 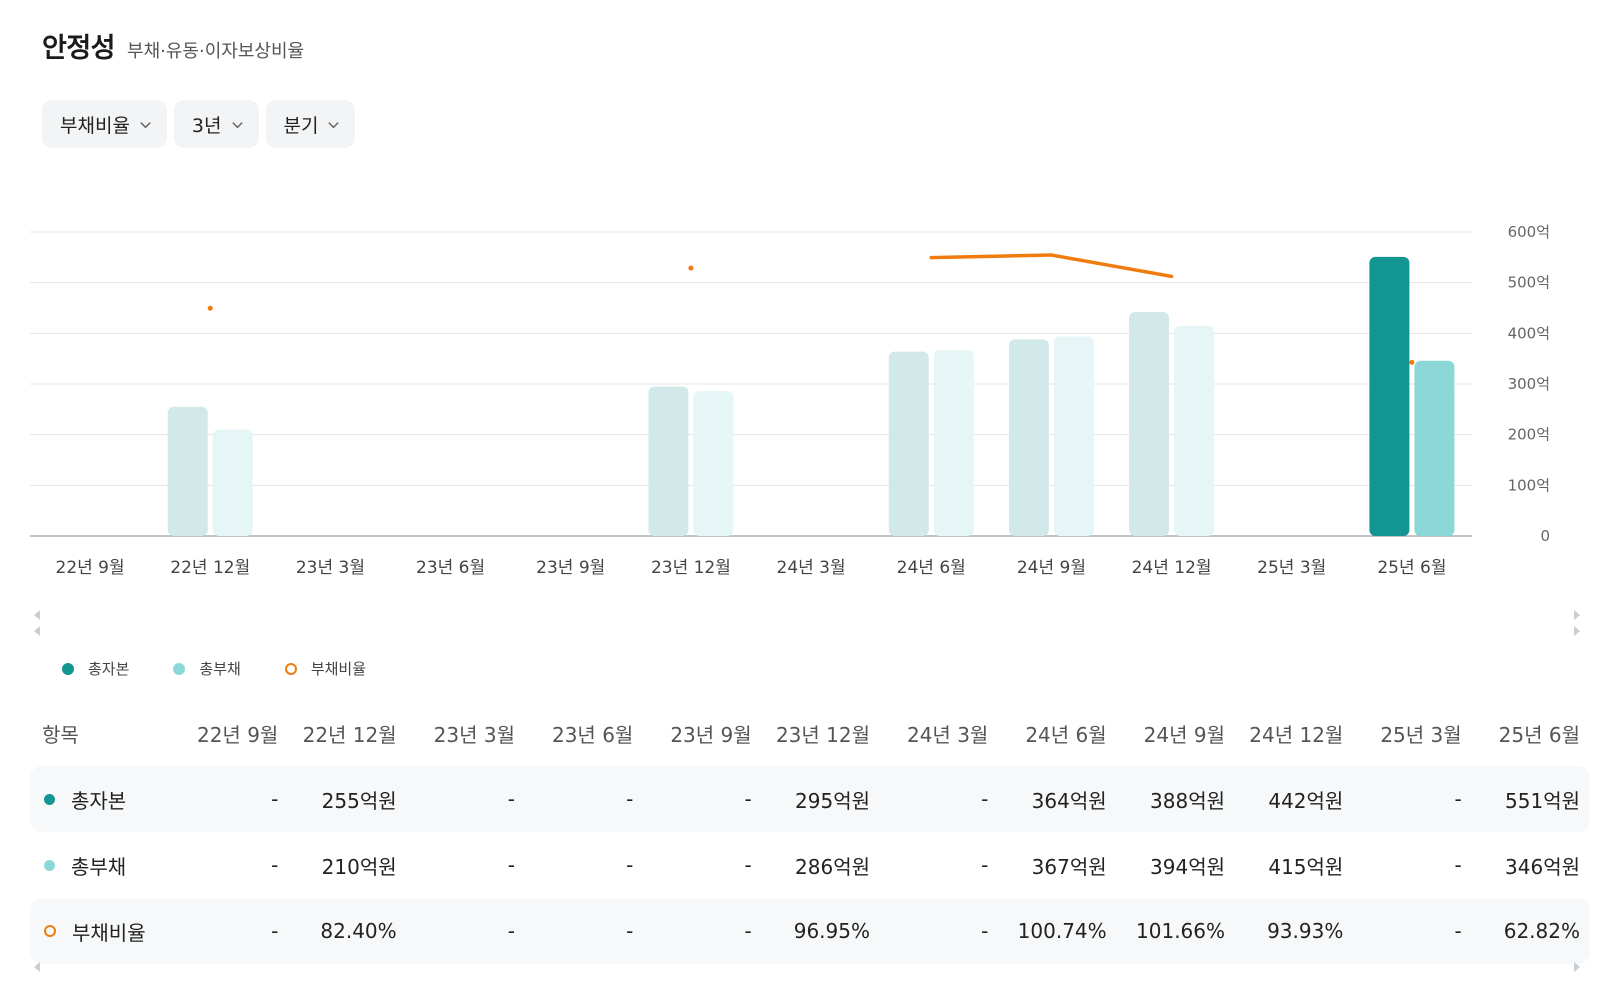 What do you see at coordinates (359, 866) in the screenshot?
I see `table-cell: 210억원` at bounding box center [359, 866].